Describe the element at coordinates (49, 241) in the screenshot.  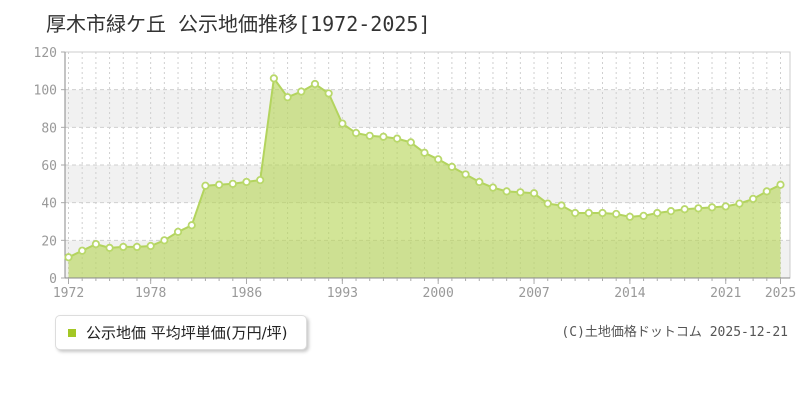
I see `y-tick-label: 20` at that location.